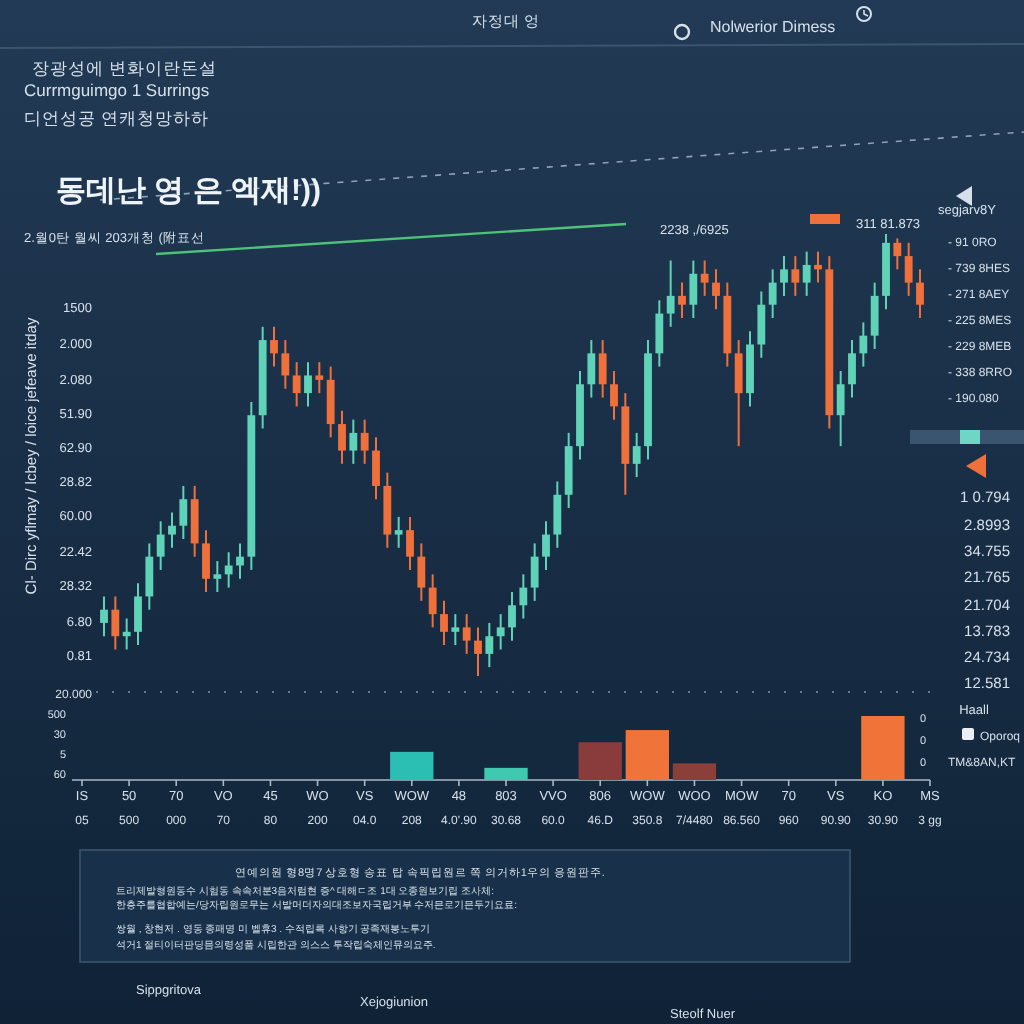 The height and width of the screenshot is (1024, 1024). Describe the element at coordinates (116, 118) in the screenshot. I see `text: 디언성공 연캐청망하하` at that location.